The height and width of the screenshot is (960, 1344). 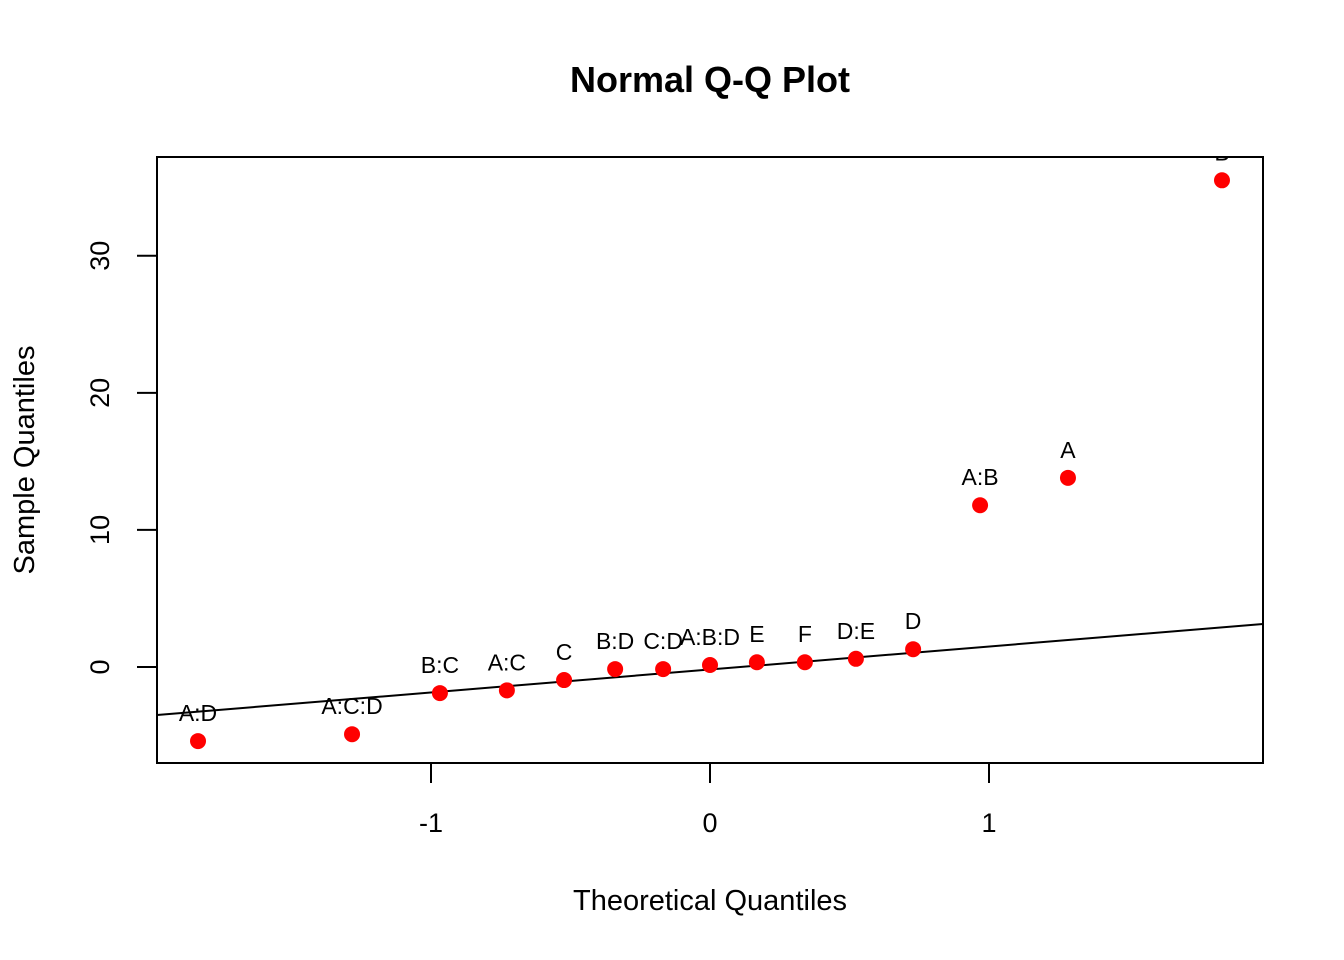 What do you see at coordinates (988, 823) in the screenshot?
I see `x-tick-label: 1` at bounding box center [988, 823].